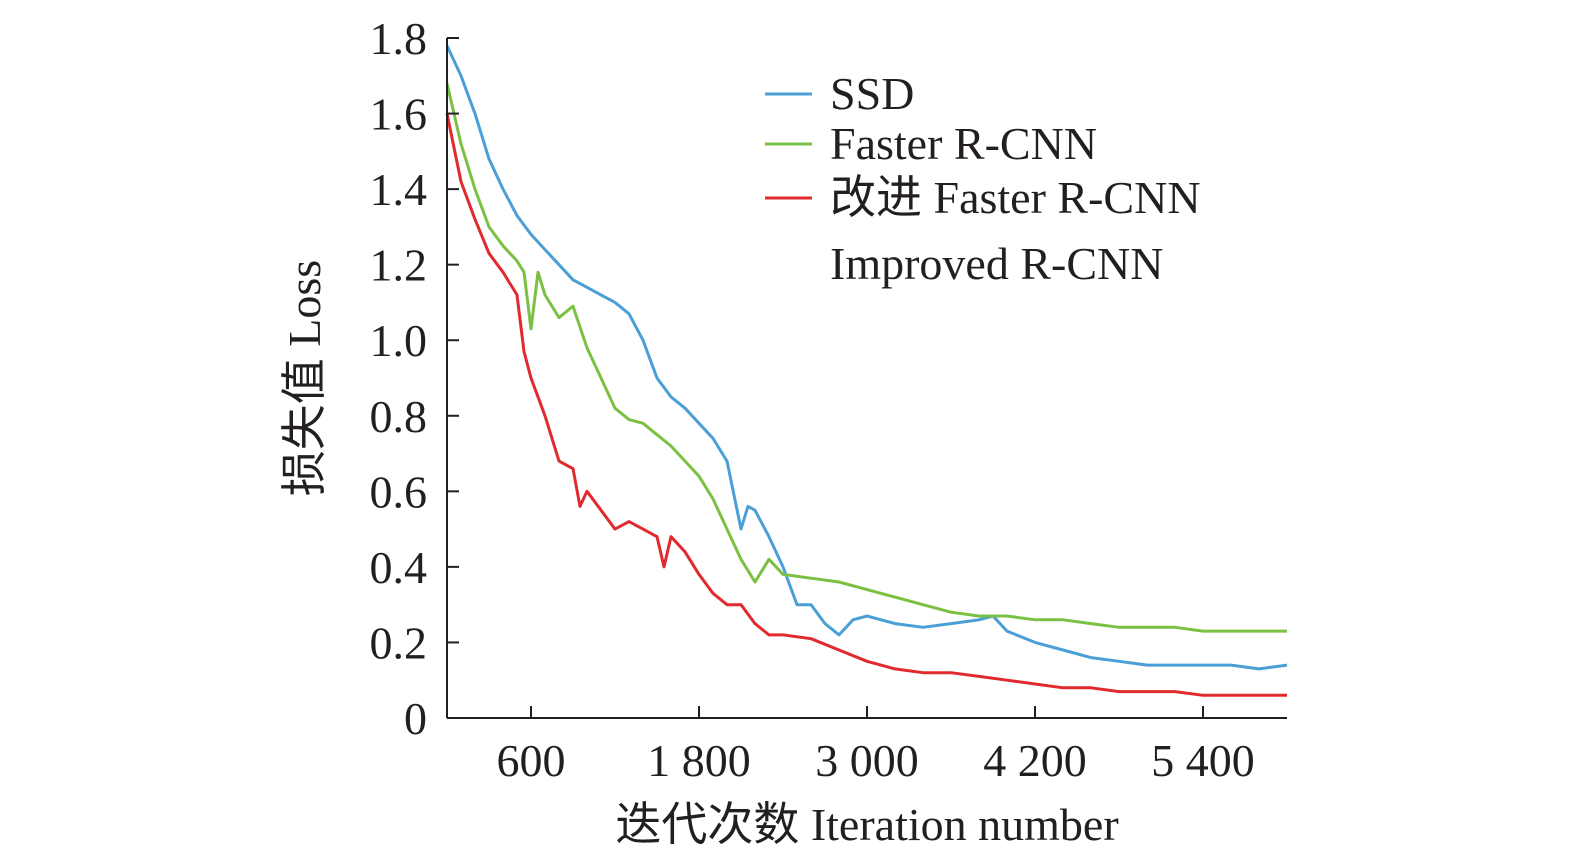  What do you see at coordinates (1035, 760) in the screenshot?
I see `x-tick-label: 4 200` at bounding box center [1035, 760].